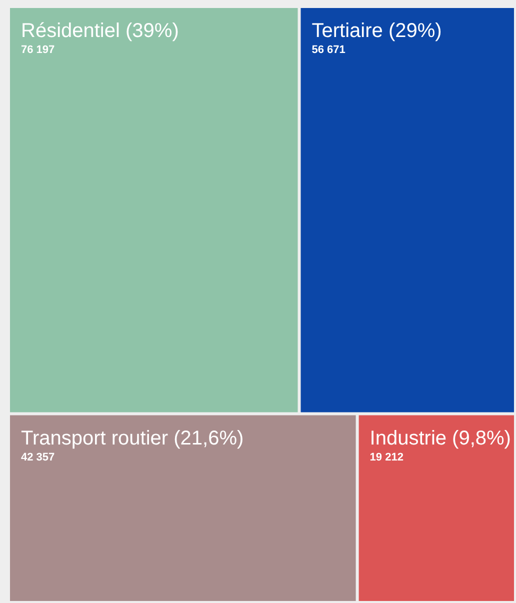 This screenshot has width=516, height=603. Describe the element at coordinates (387, 457) in the screenshot. I see `data-label: 19 212` at that location.